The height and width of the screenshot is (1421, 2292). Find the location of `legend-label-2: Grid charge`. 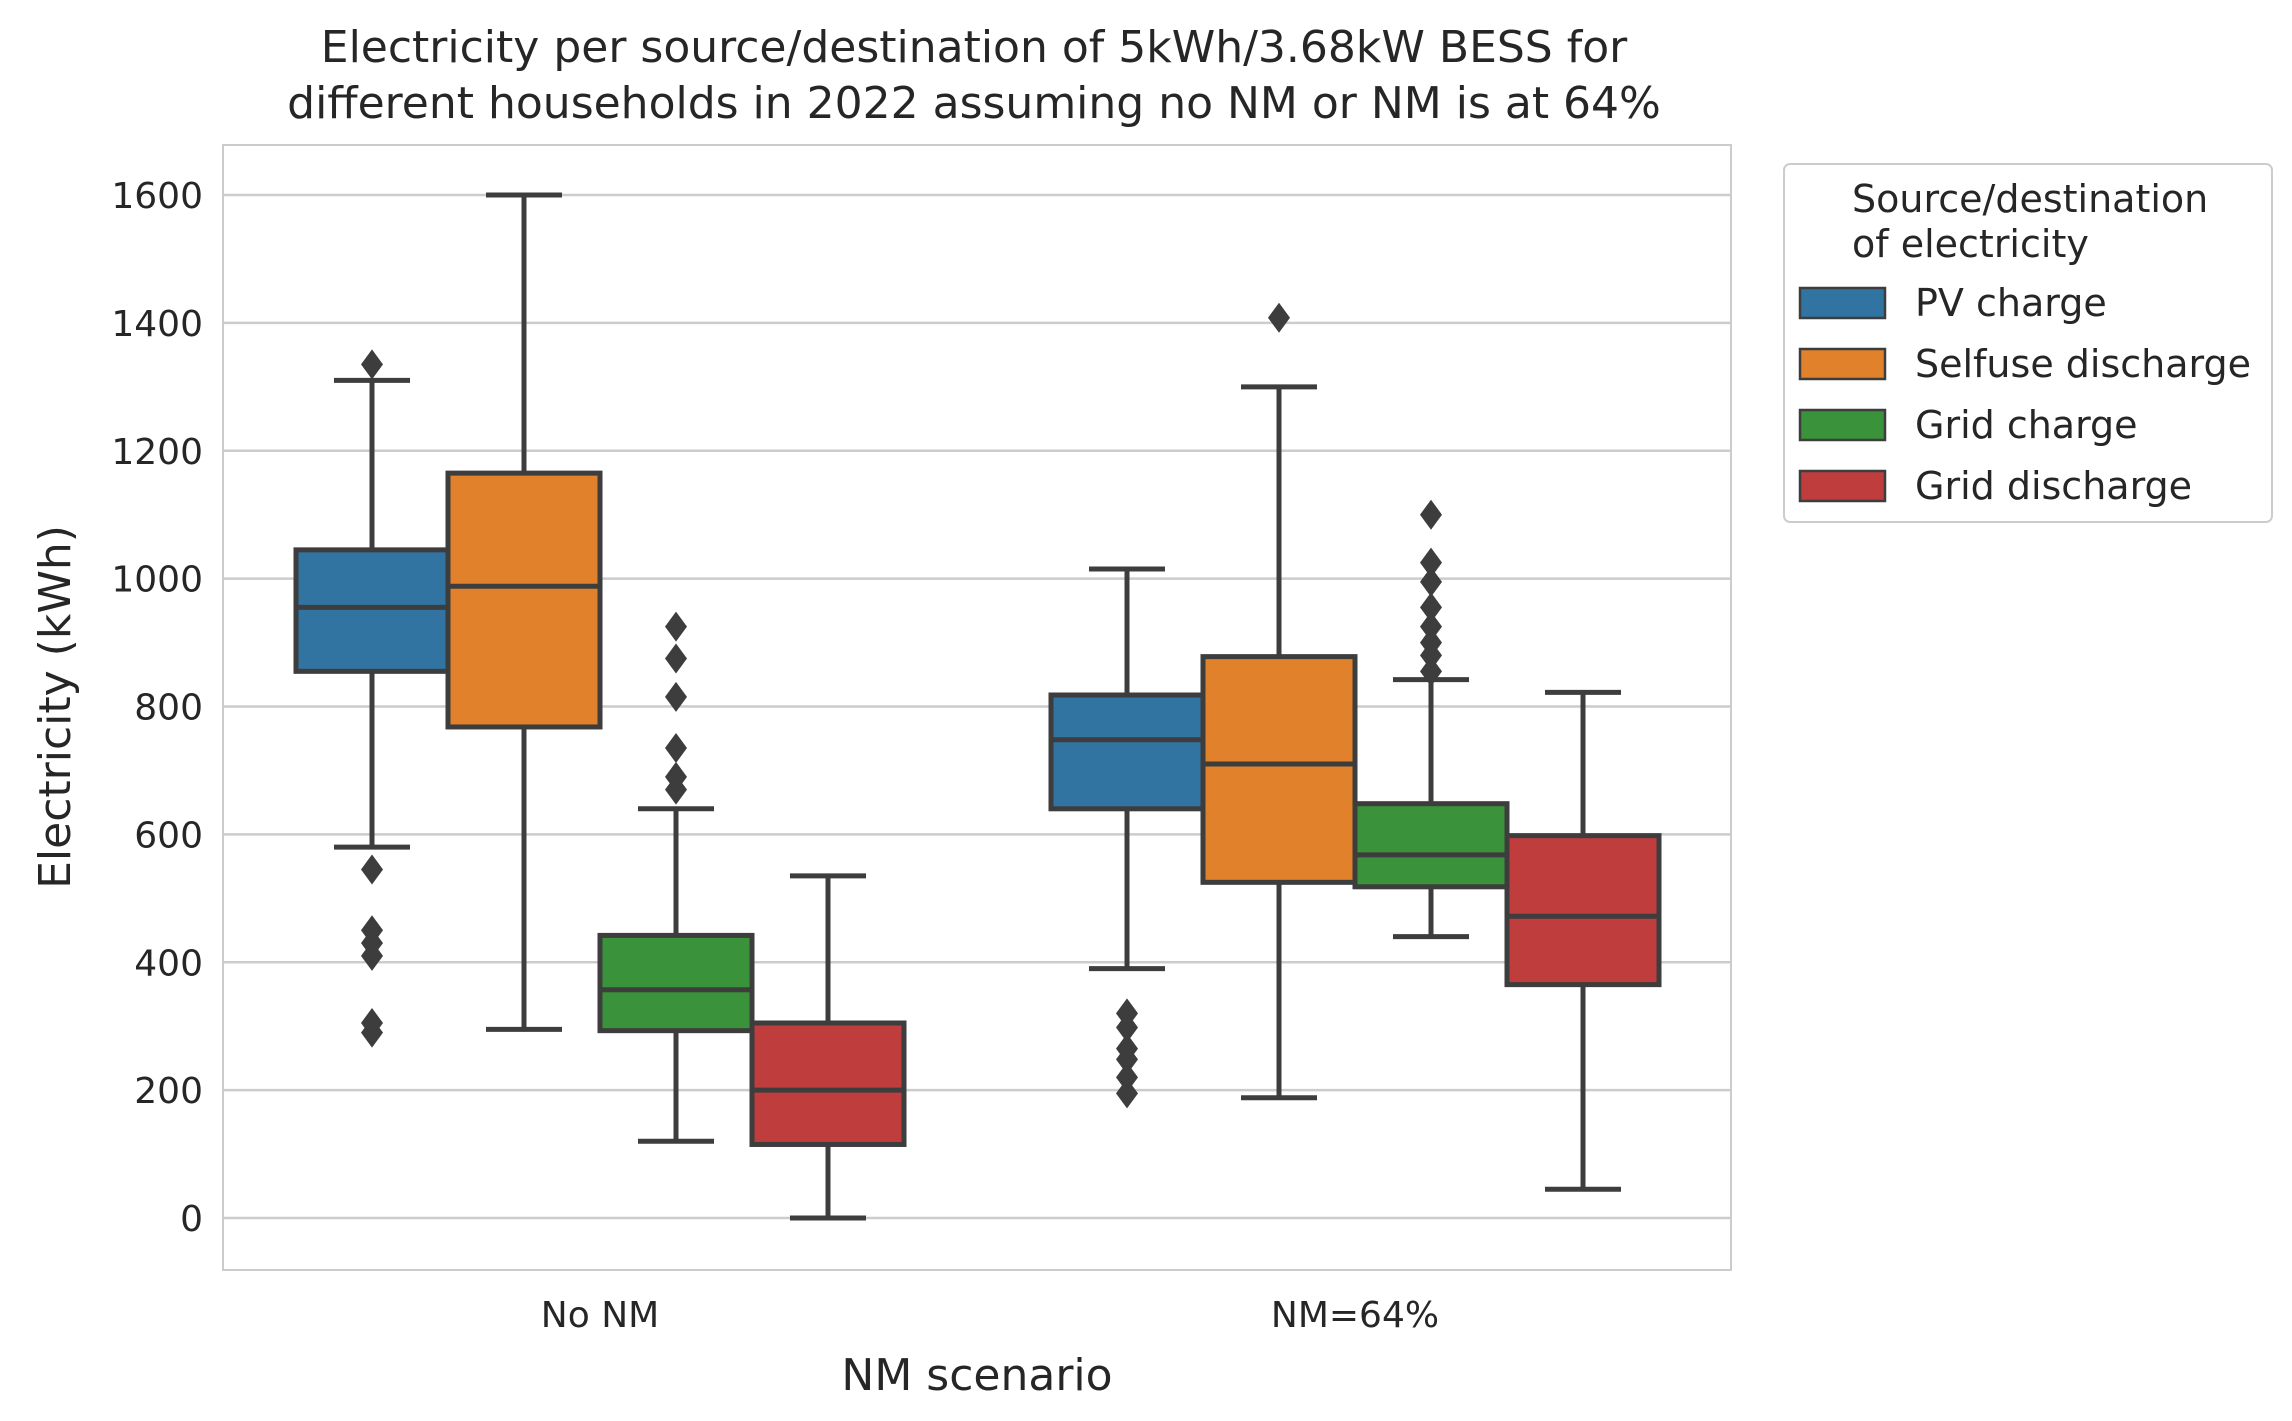

legend-label-2: Grid charge is located at coordinates (2026, 425).